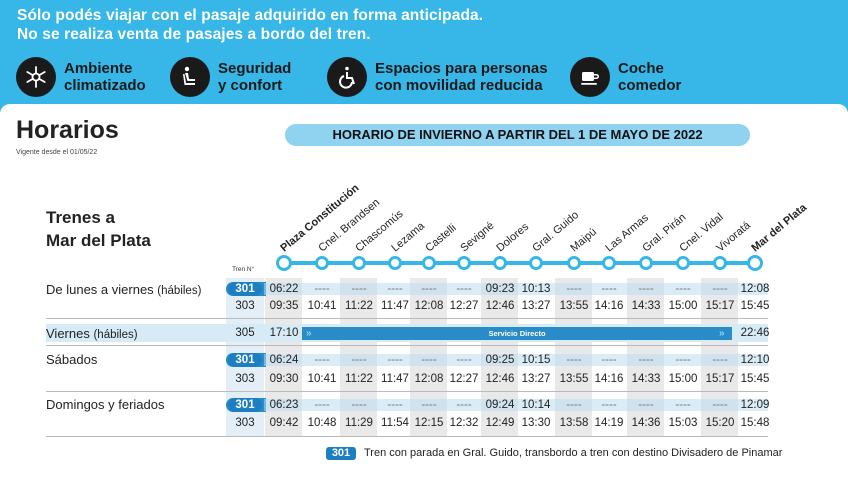 The image size is (848, 477). Describe the element at coordinates (98, 240) in the screenshot. I see `route-title-line2: Mar del Plata` at that location.